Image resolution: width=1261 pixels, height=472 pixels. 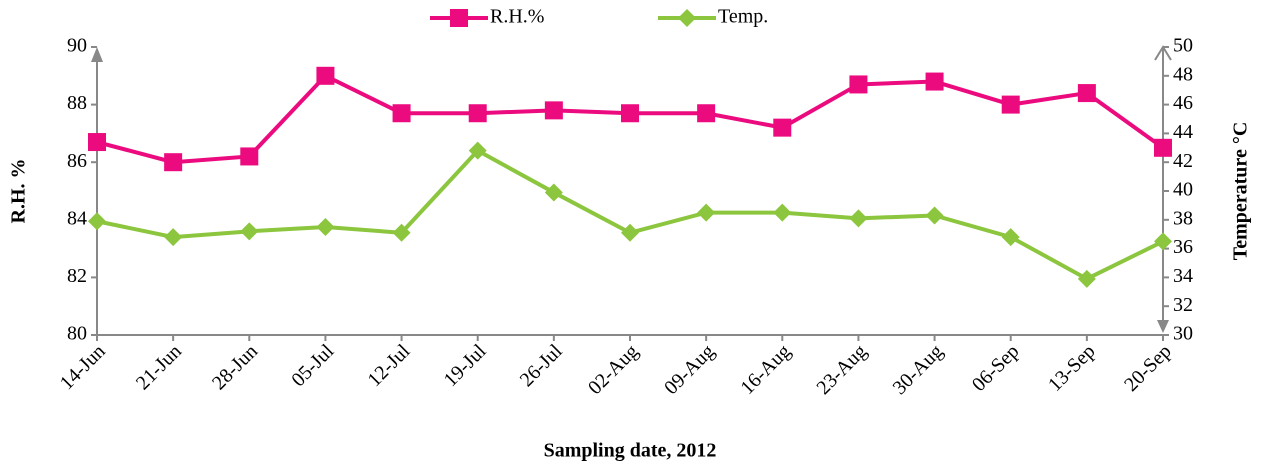 I want to click on y2-tick-label: 44, so click(x=1183, y=132).